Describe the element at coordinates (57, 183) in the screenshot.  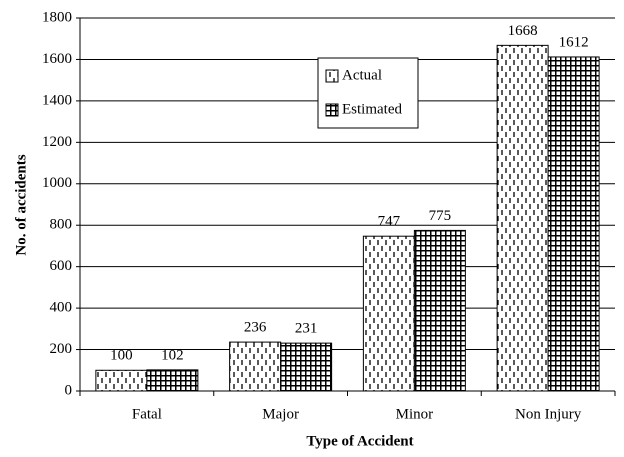
I see `y-tick-label: 1000` at that location.